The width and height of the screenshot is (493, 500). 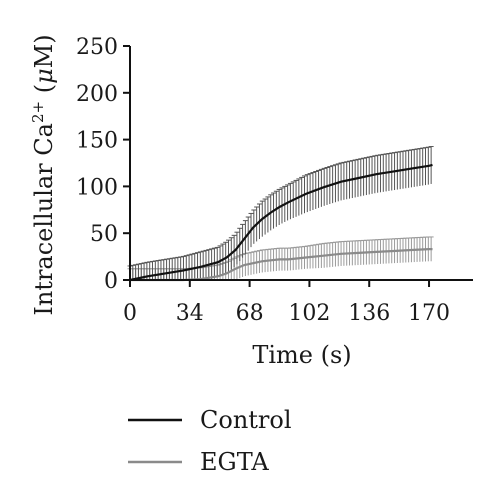 What do you see at coordinates (250, 313) in the screenshot?
I see `x-tick-label: 68` at bounding box center [250, 313].